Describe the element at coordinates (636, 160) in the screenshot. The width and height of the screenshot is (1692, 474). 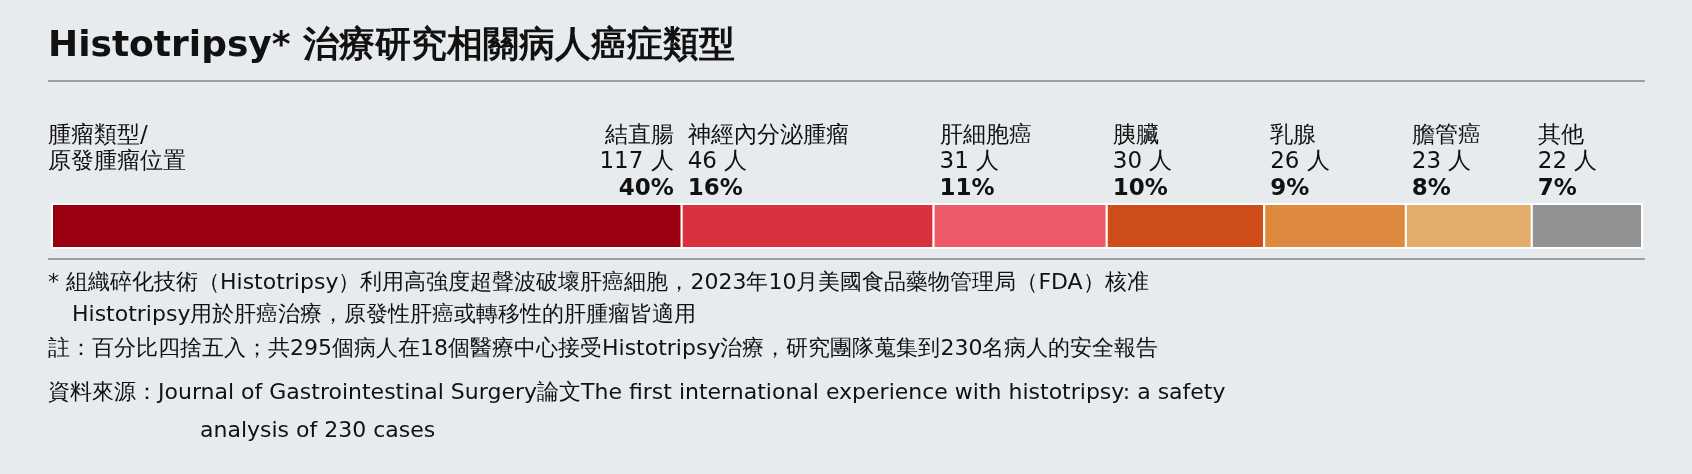
I see `text: 117 人` at that location.